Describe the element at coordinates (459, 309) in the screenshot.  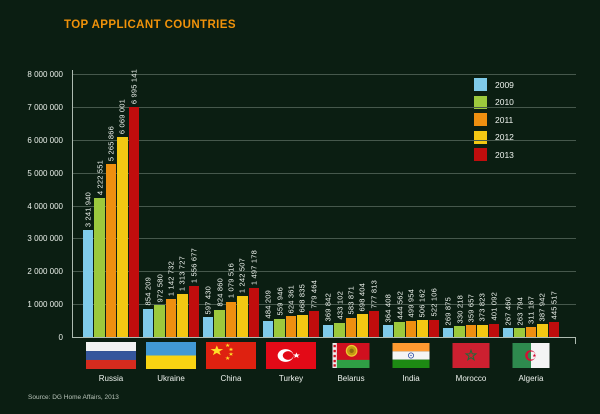
I see `bar-value-label: 330 218` at that location.